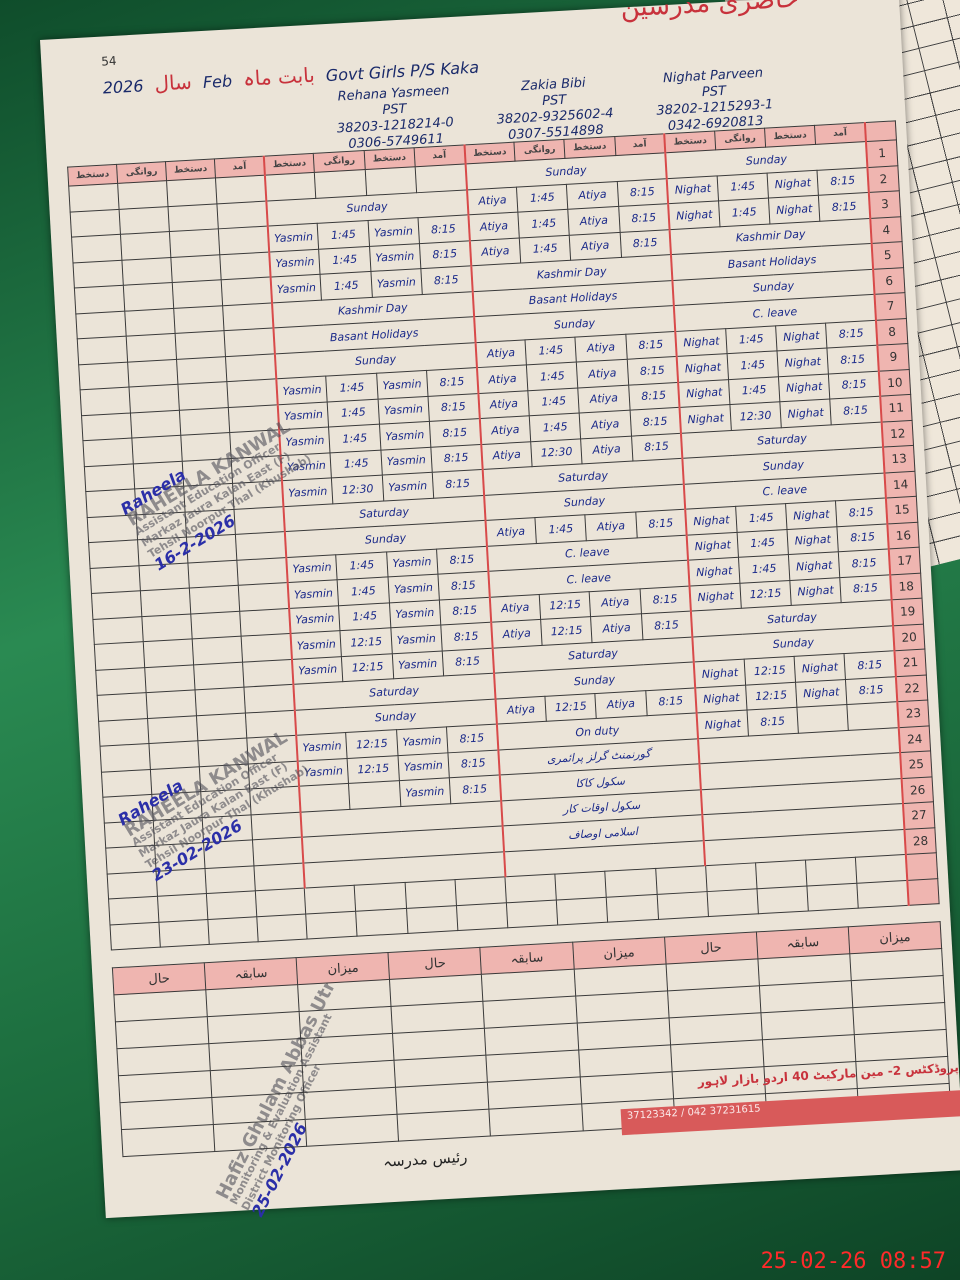 Image resolution: width=960 pixels, height=1280 pixels. I want to click on attendance-cell, so click(374, 794).